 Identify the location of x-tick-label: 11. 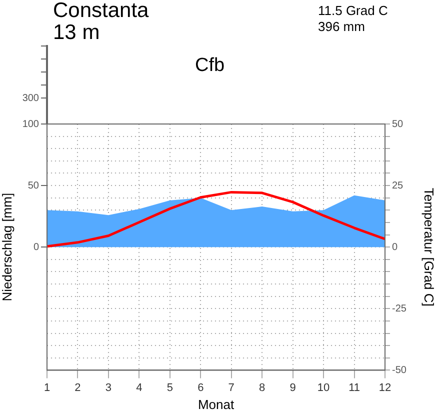
(354, 388).